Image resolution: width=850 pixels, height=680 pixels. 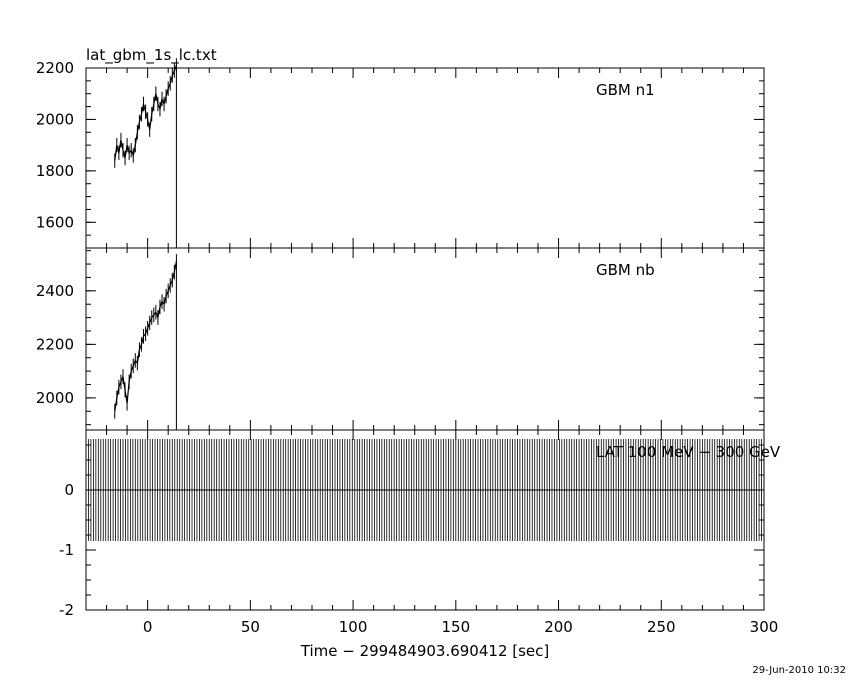 What do you see at coordinates (425, 651) in the screenshot?
I see `x-axis-label: Time − 299484903.690412 [sec]` at bounding box center [425, 651].